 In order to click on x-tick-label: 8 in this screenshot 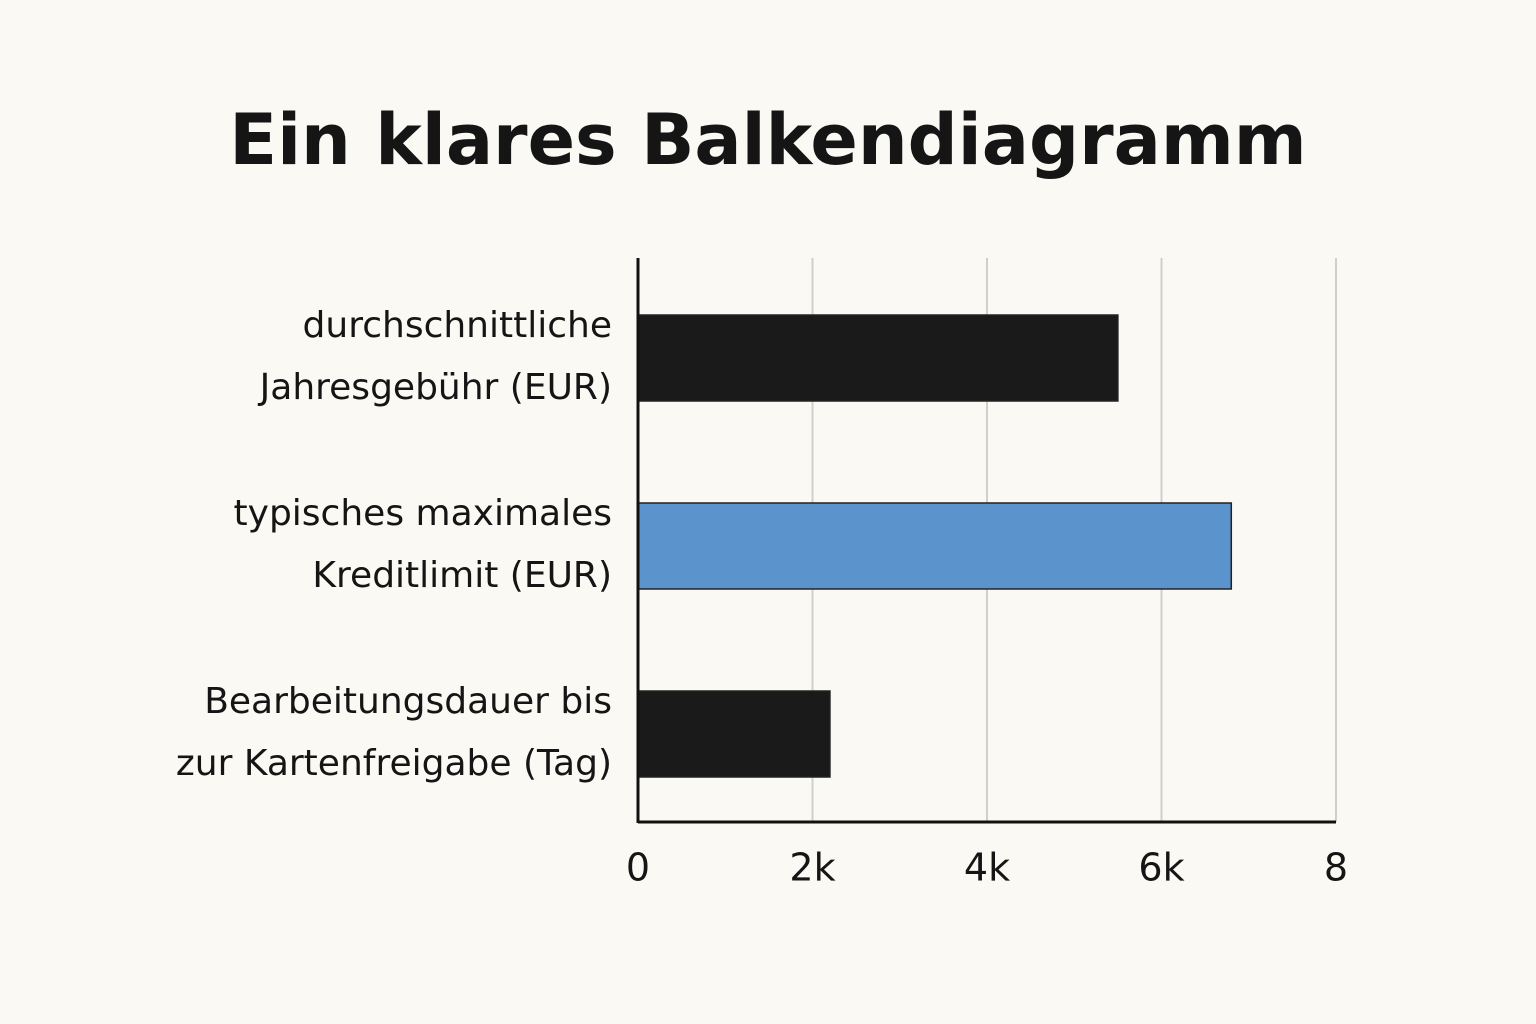, I will do `click(1336, 868)`.